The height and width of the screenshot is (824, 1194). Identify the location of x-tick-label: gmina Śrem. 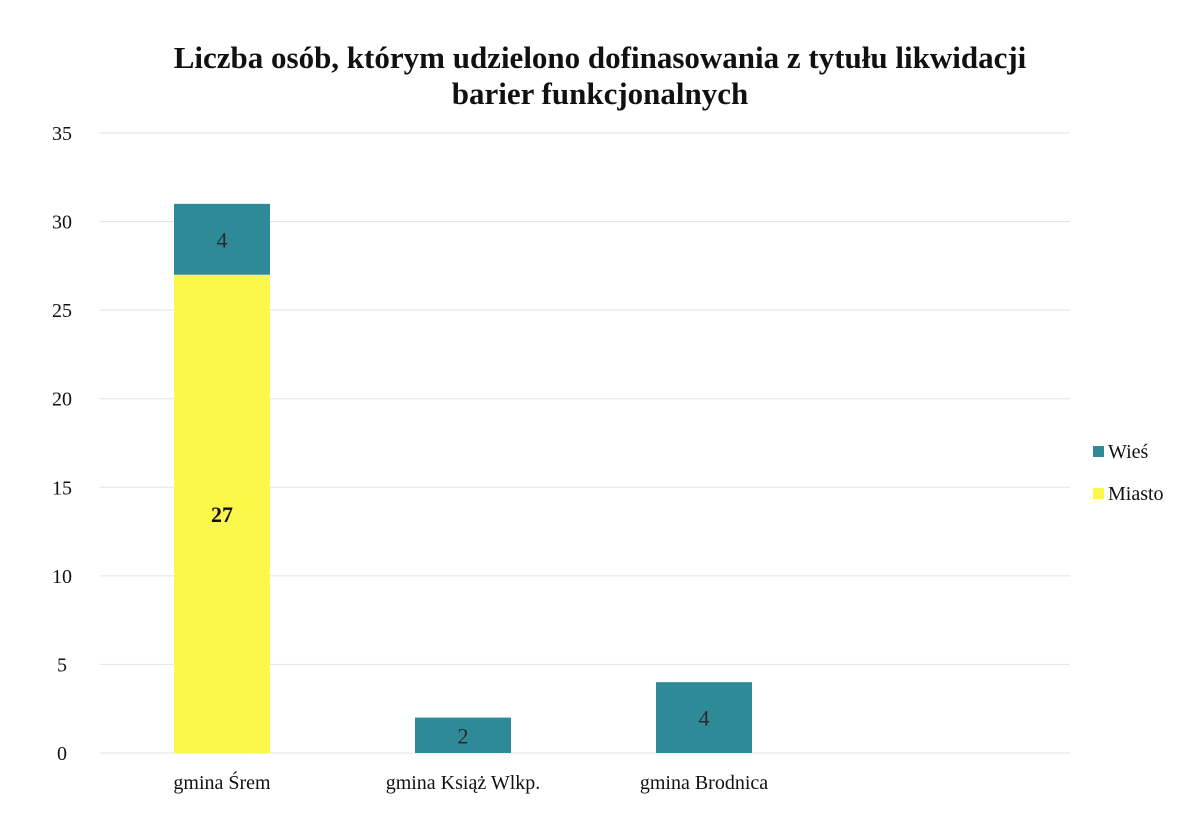
(222, 782).